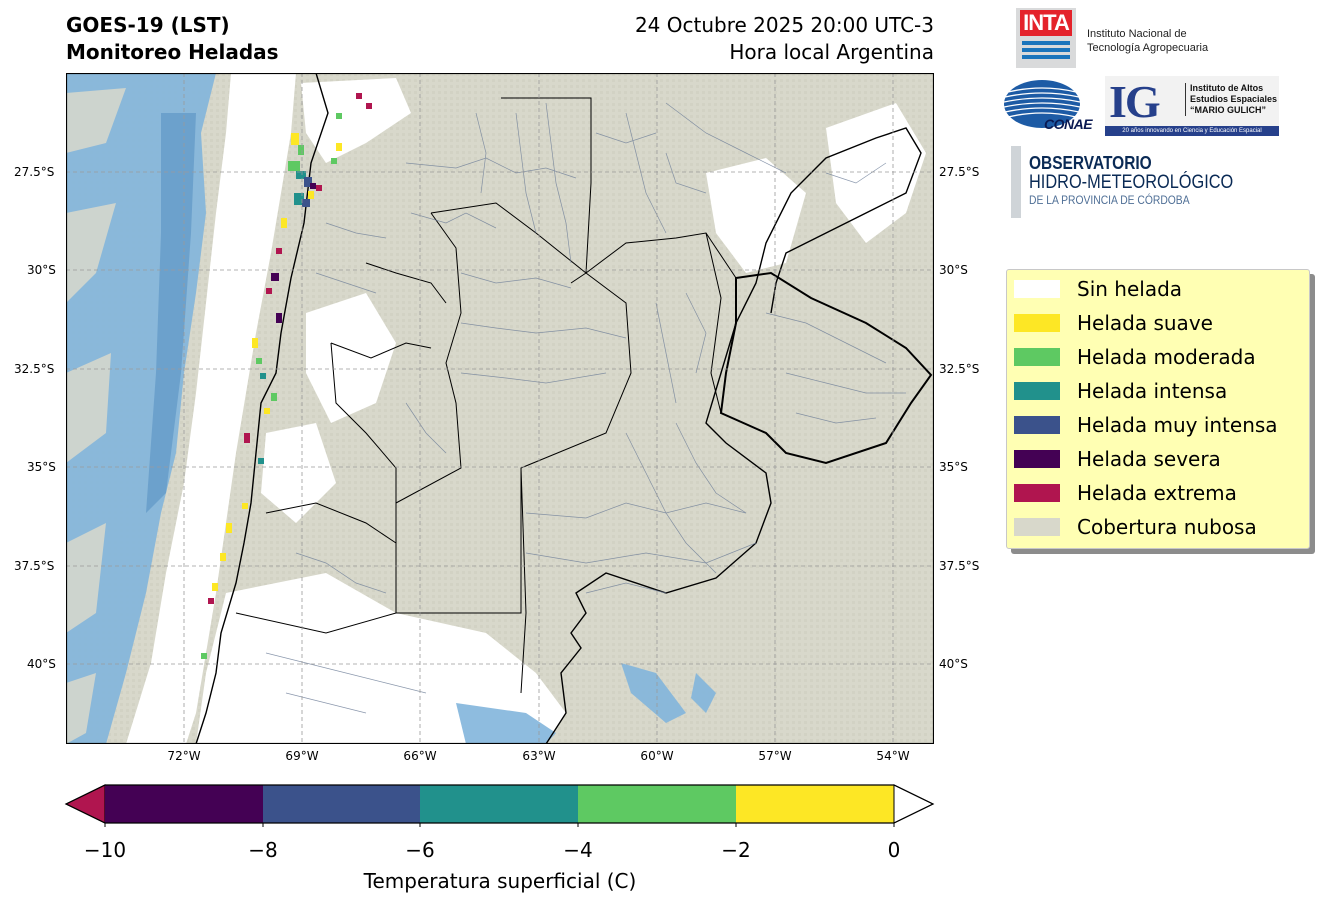 This screenshot has width=1324, height=911. What do you see at coordinates (1152, 391) in the screenshot?
I see `legend-label: Helada intensa` at bounding box center [1152, 391].